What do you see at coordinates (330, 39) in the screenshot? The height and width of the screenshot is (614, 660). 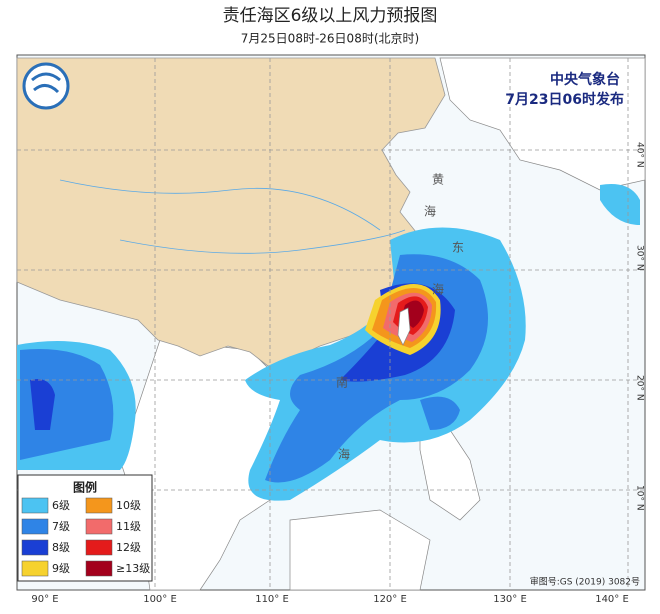 I see `subtitle: 7月25日08时-26日08时(北京时)` at bounding box center [330, 39].